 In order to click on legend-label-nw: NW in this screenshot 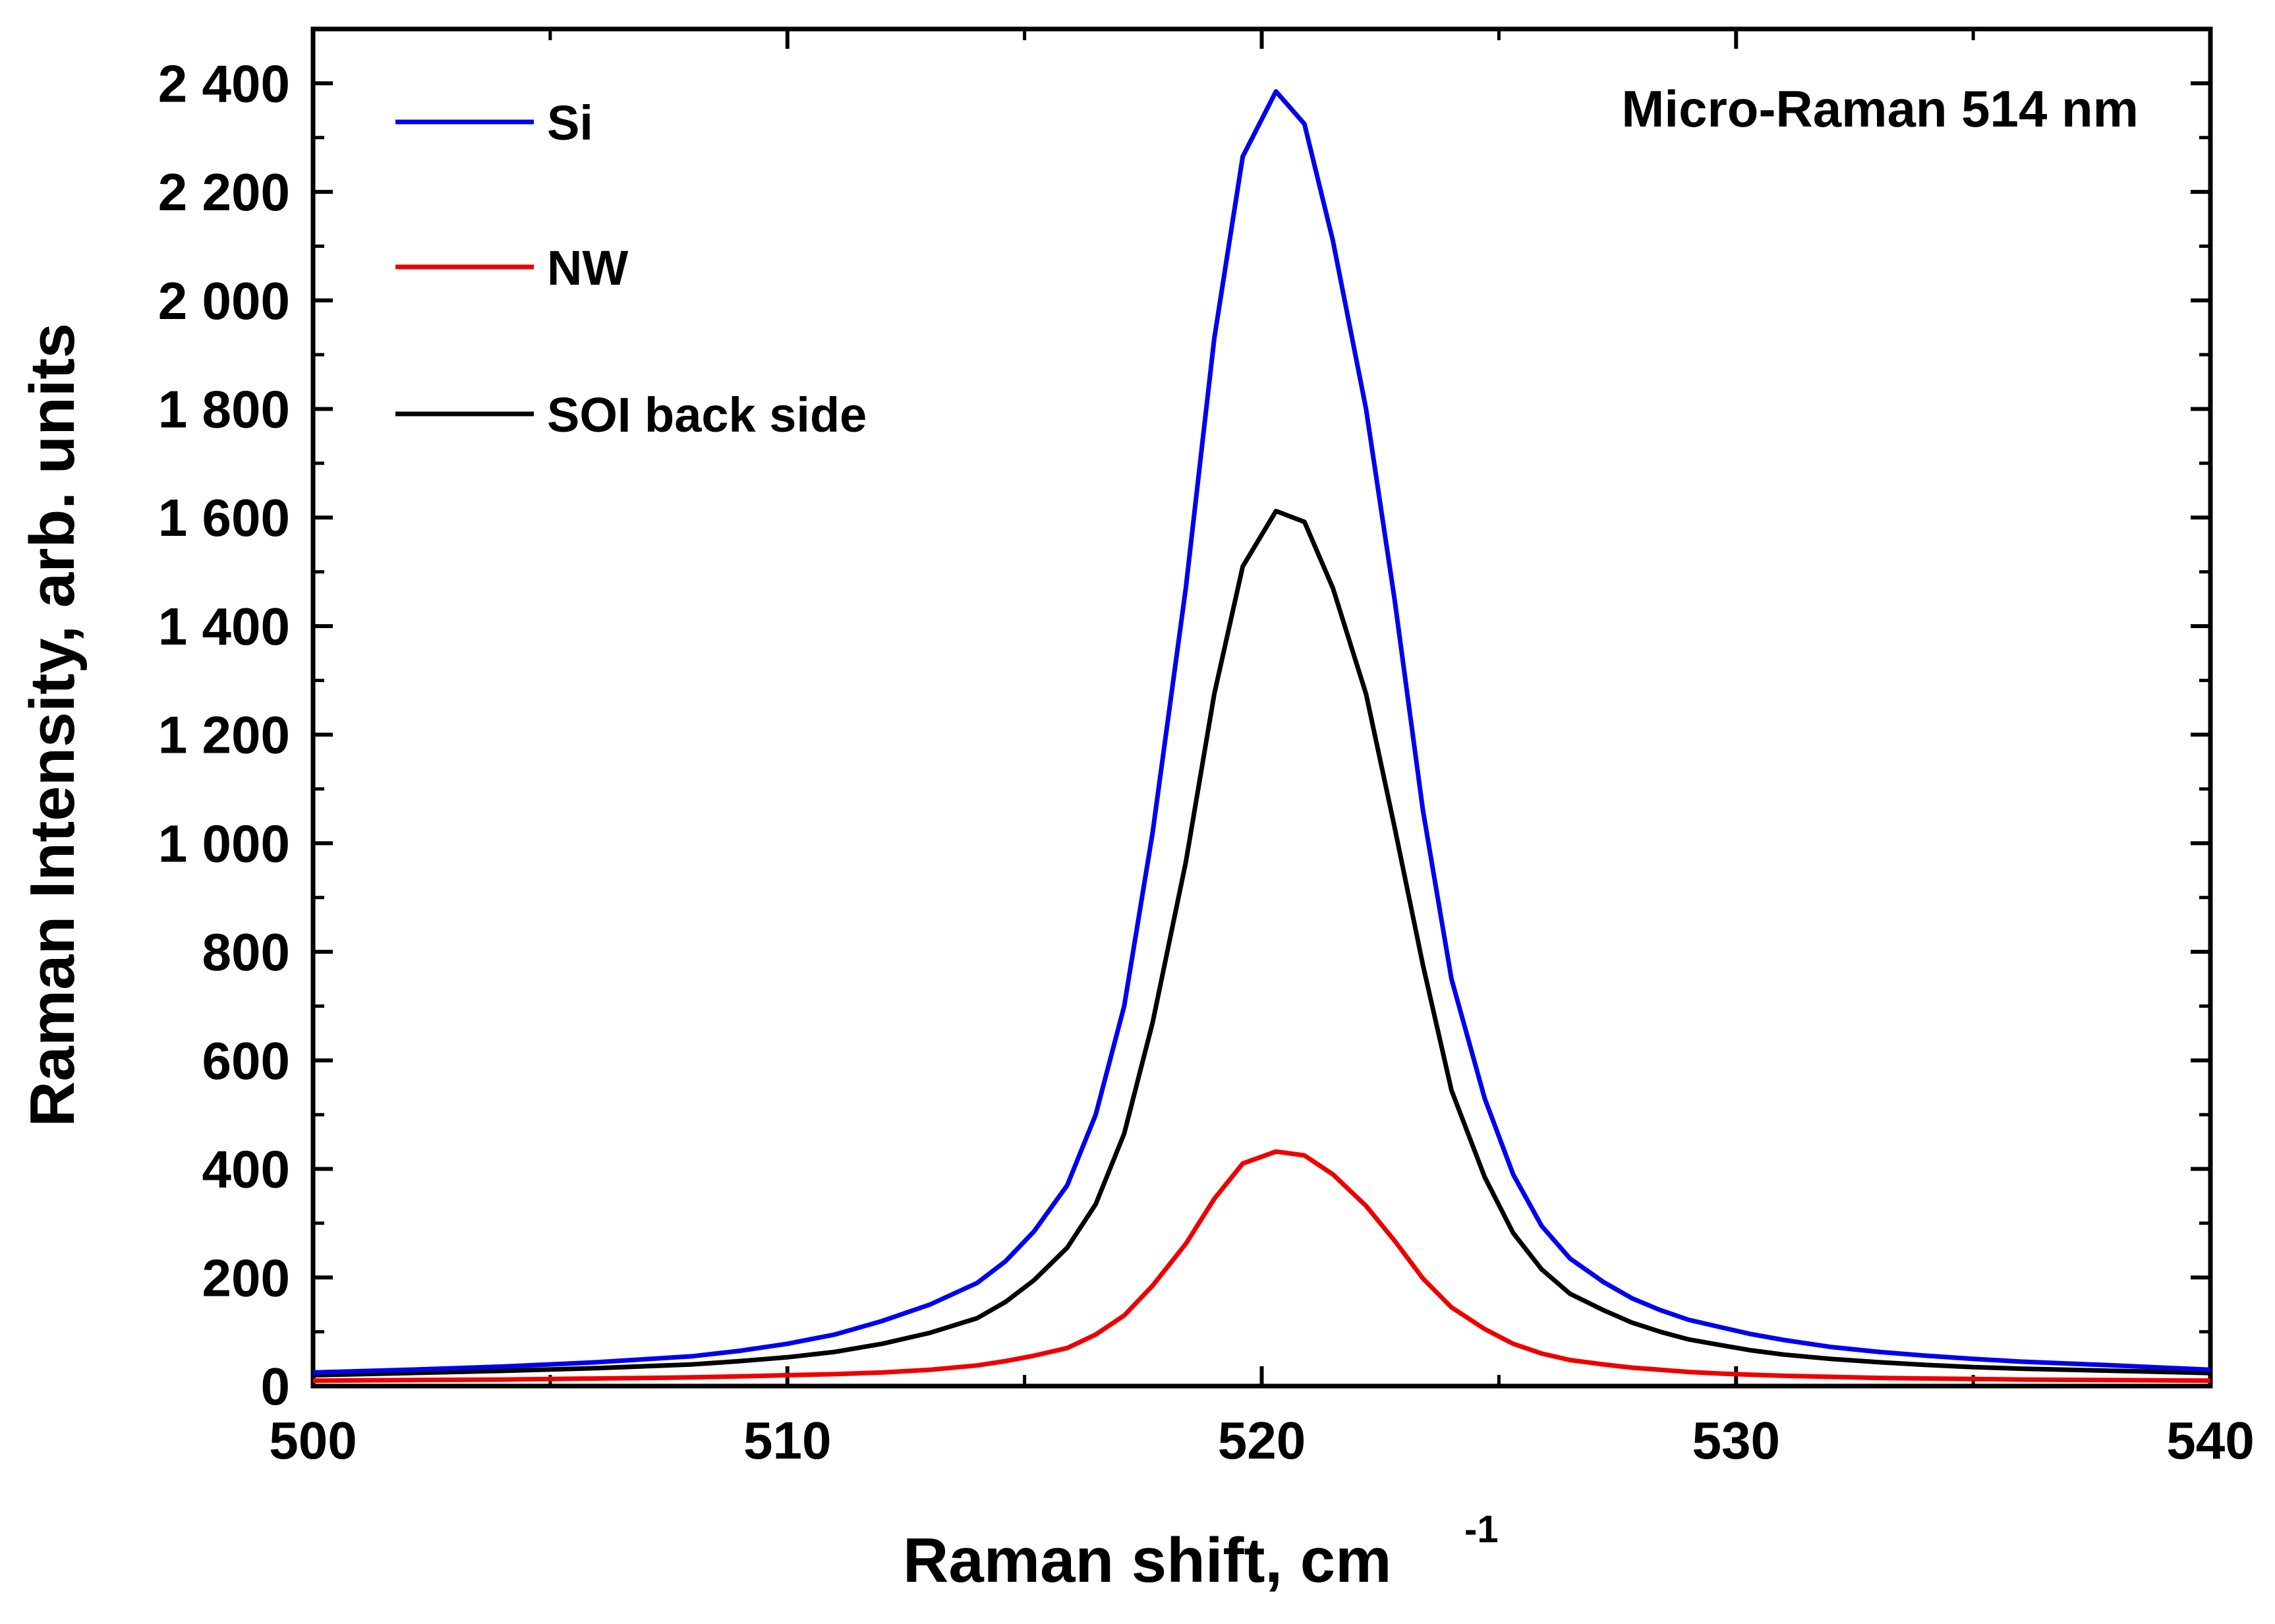, I will do `click(587, 268)`.